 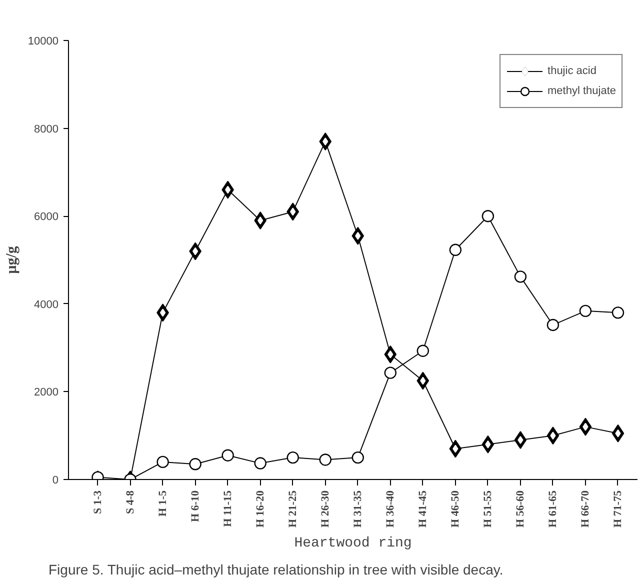 What do you see at coordinates (390, 509) in the screenshot?
I see `x-tick-label: H 36-40` at bounding box center [390, 509].